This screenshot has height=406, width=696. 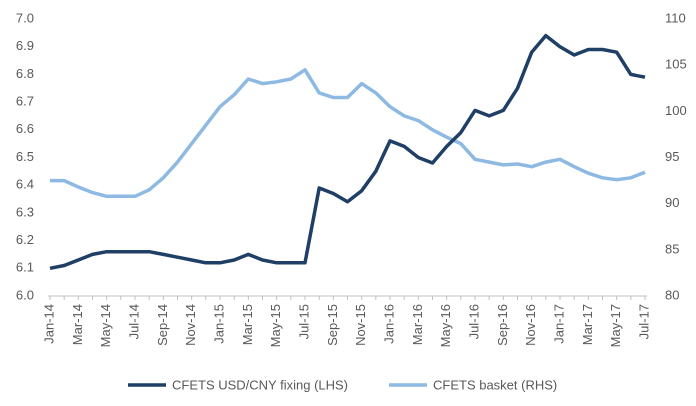 What do you see at coordinates (25, 45) in the screenshot?
I see `y-tick-label: 6.9` at bounding box center [25, 45].